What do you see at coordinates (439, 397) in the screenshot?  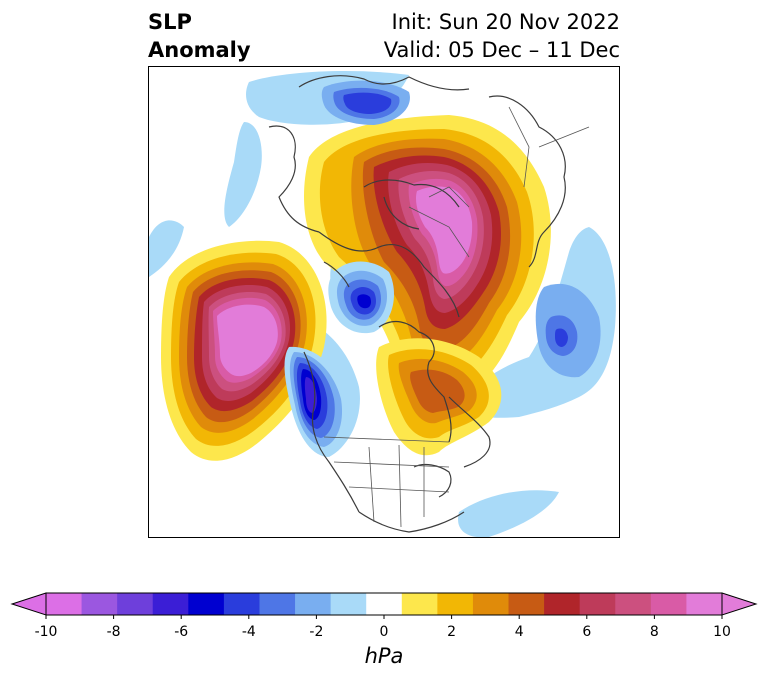 I see `greenland-high-anomaly` at bounding box center [439, 397].